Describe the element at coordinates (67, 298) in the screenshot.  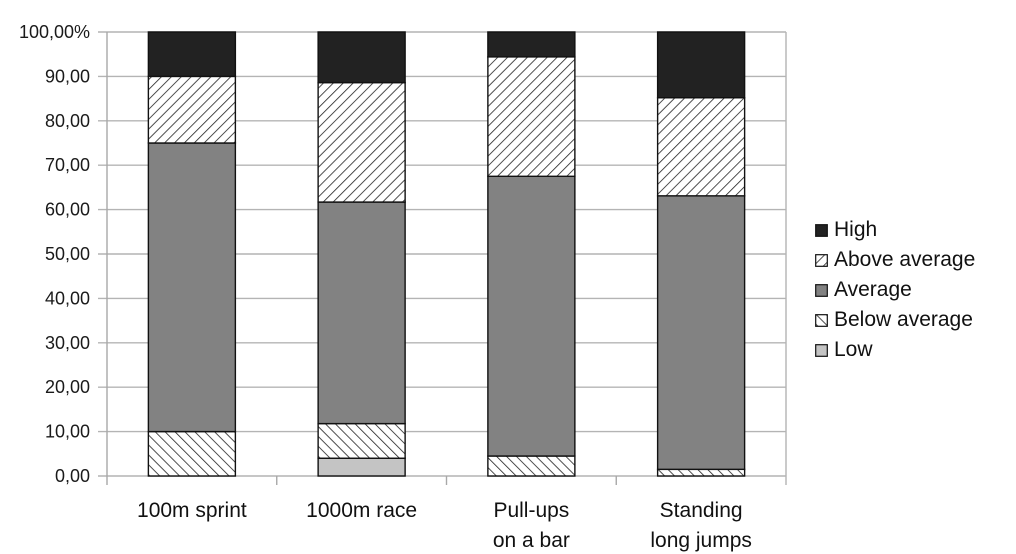
I see `y-tick-label: 40,00` at that location.